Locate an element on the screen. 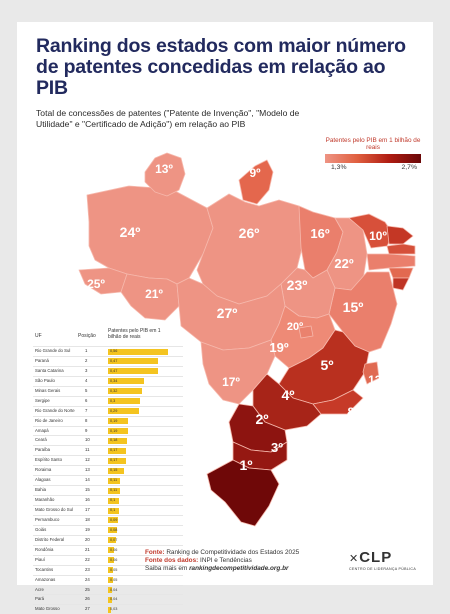  legend-gradient-bar is located at coordinates (373, 158).